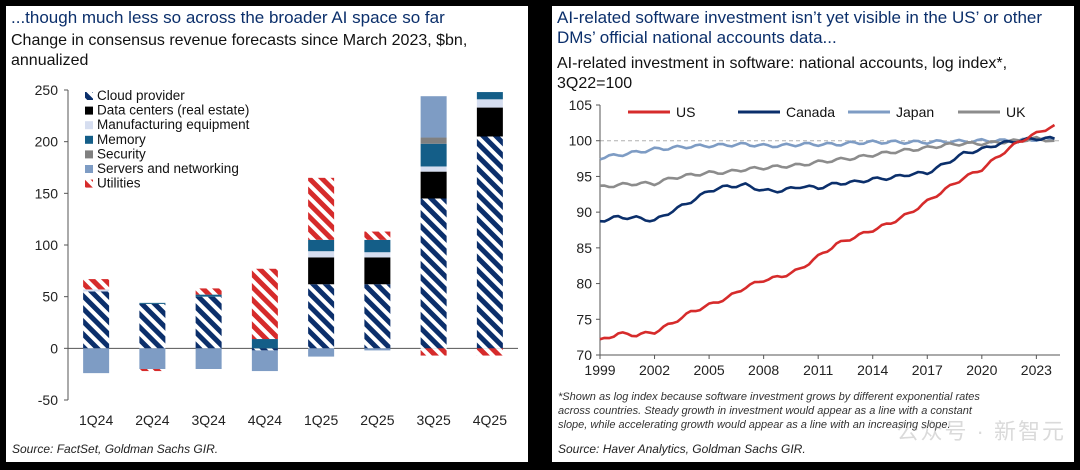  I want to click on x-tick-label: 2011, so click(818, 370).